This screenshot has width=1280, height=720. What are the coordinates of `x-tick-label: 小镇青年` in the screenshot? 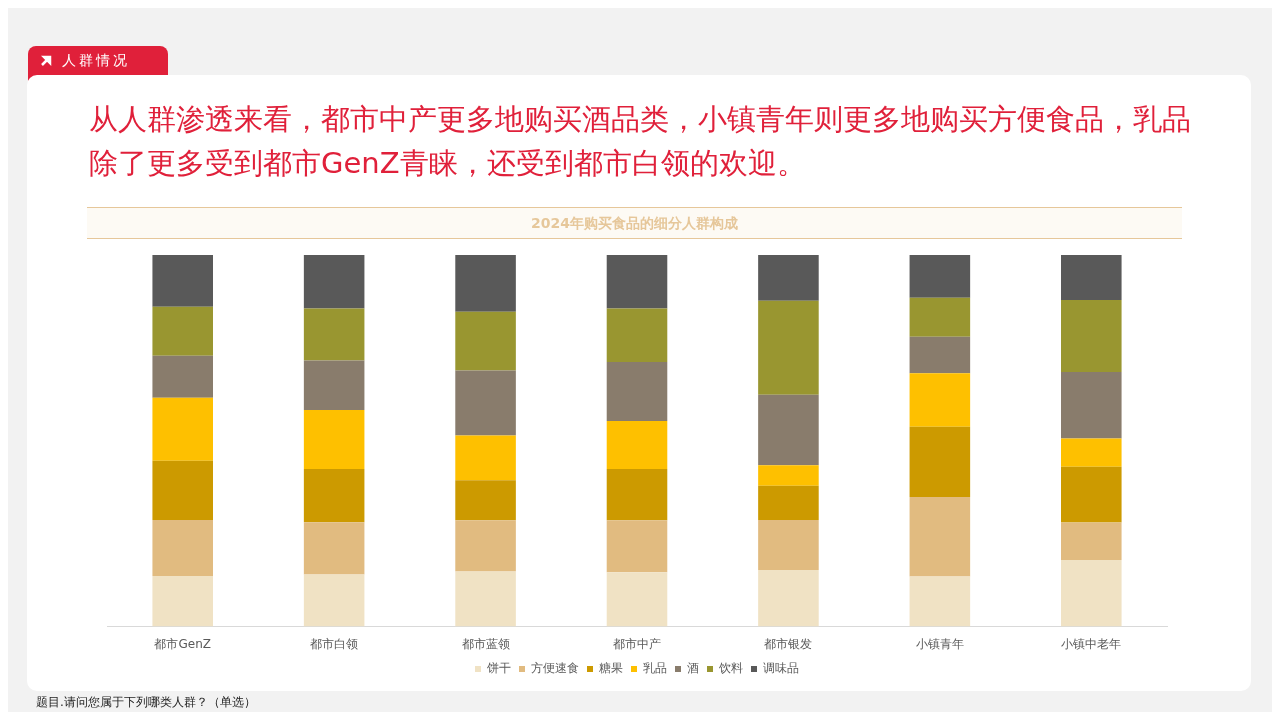 It's located at (939, 643).